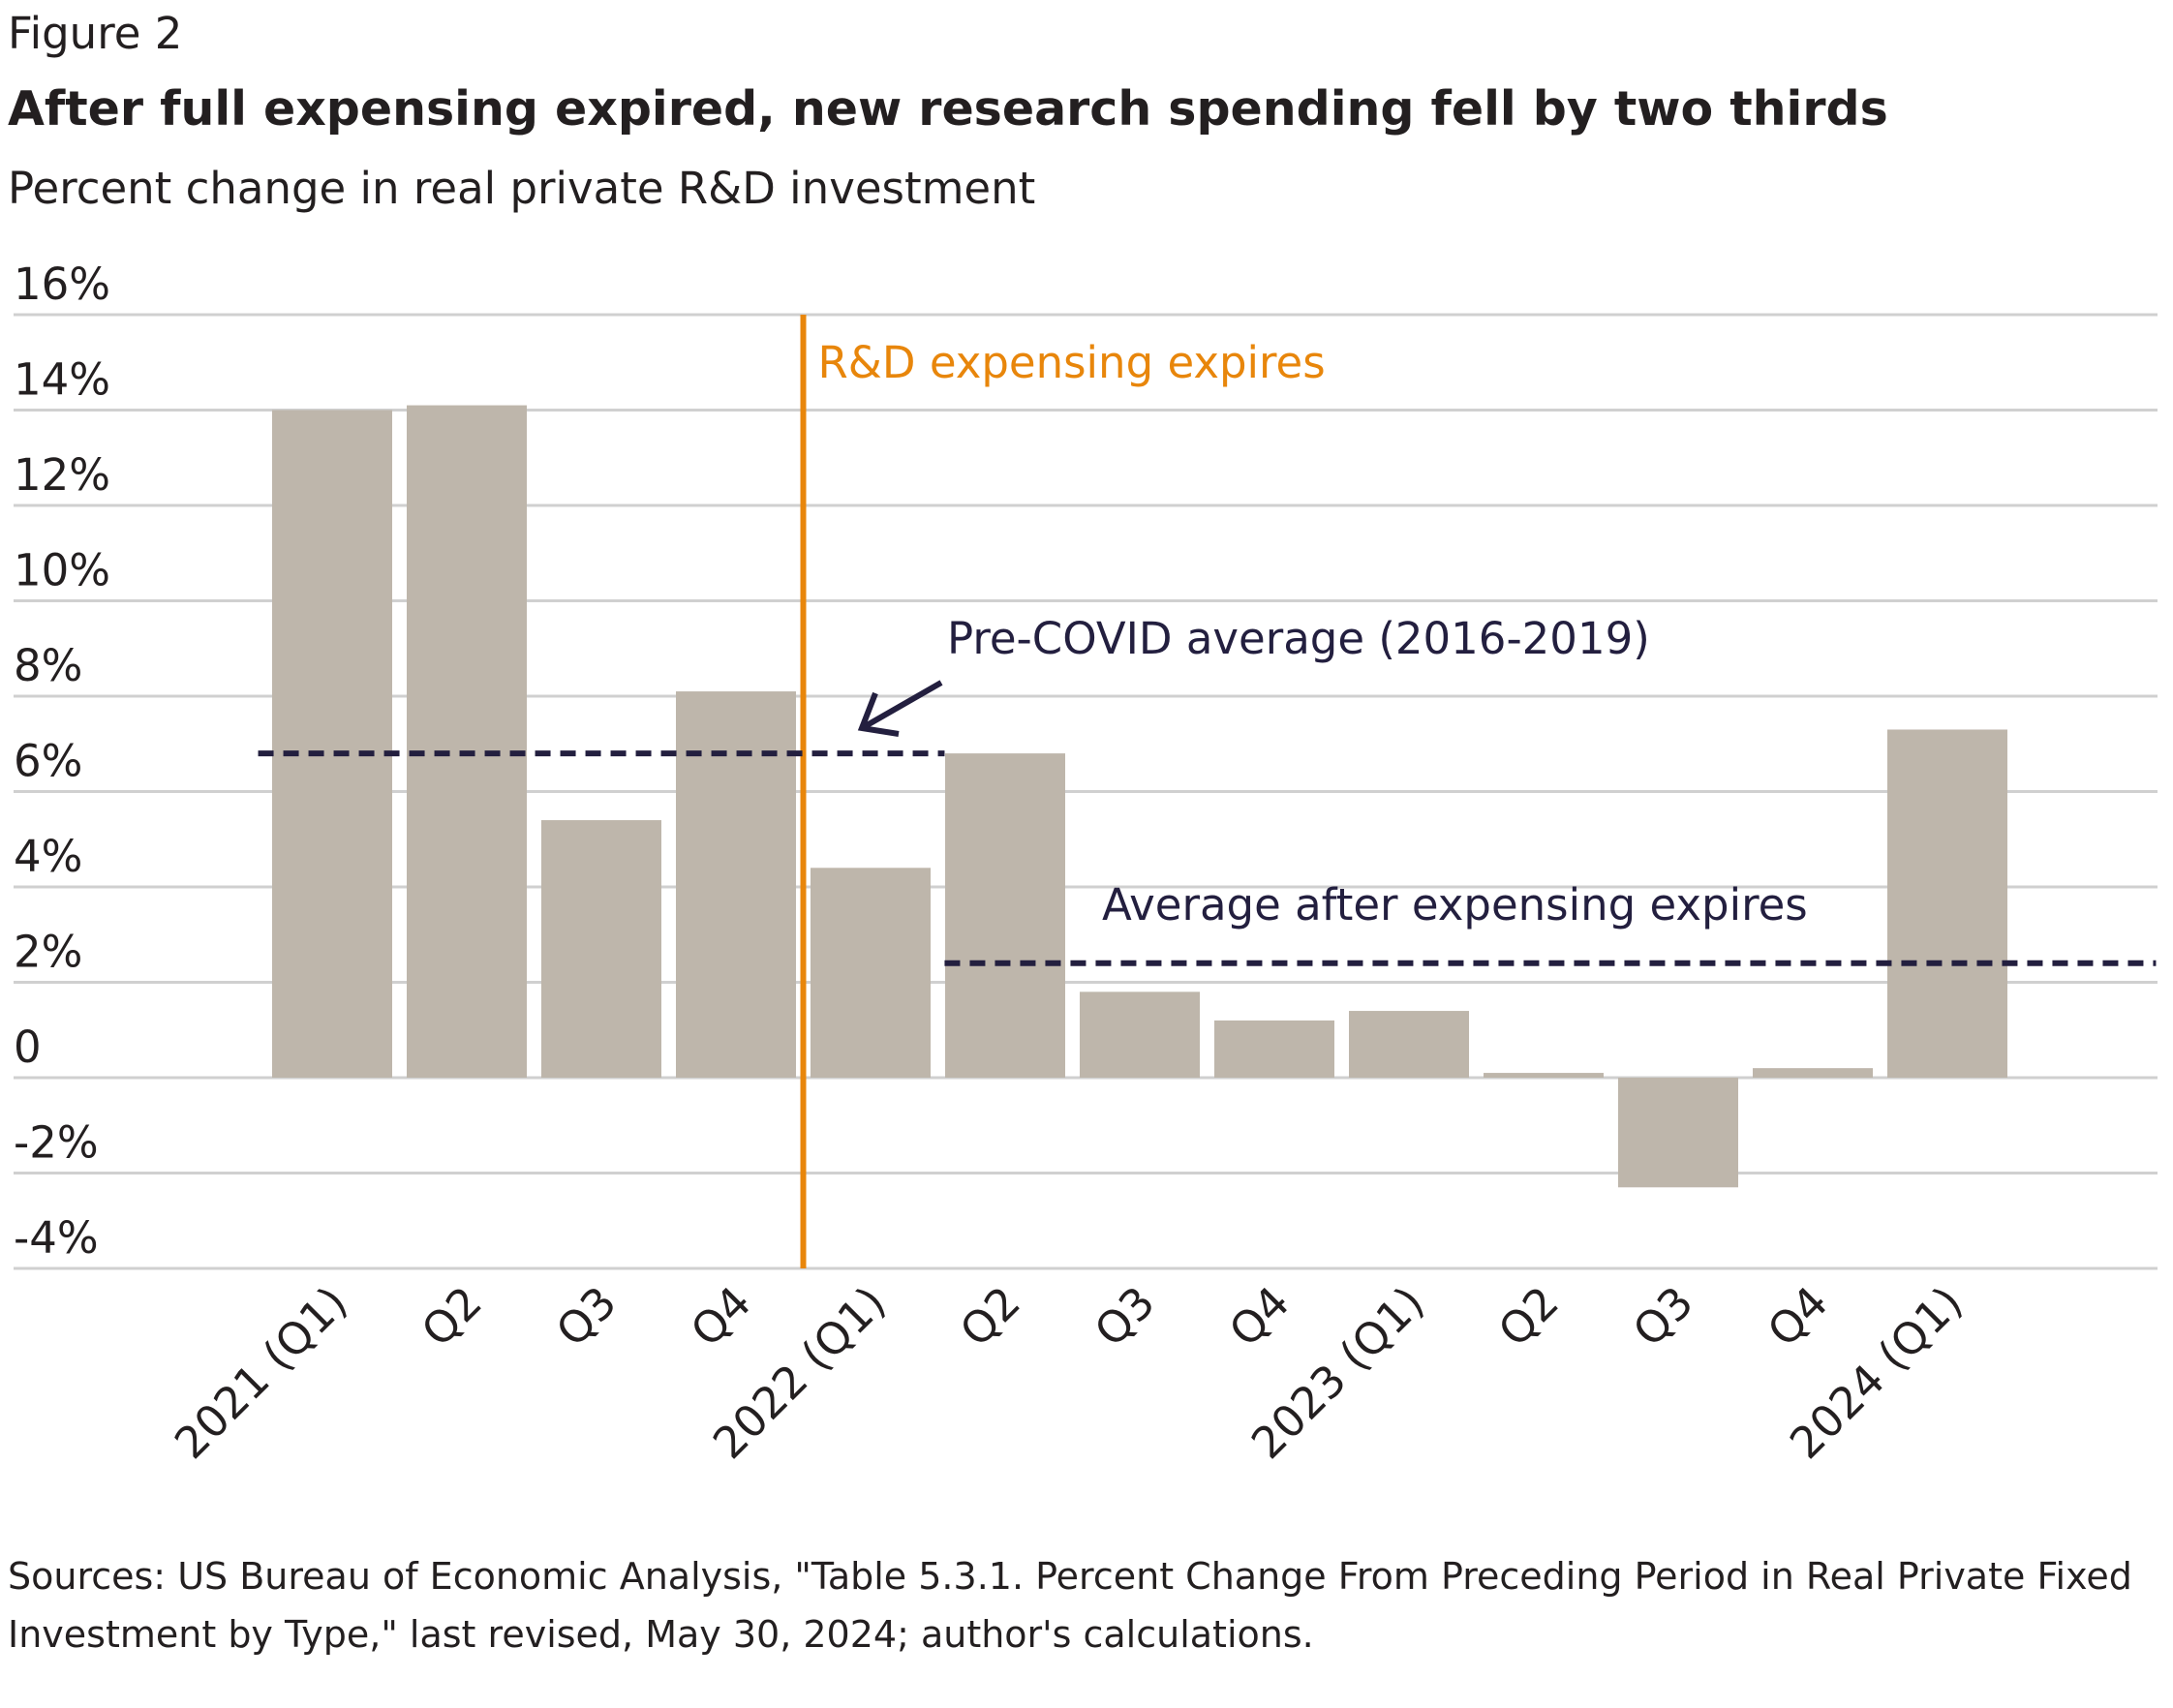  What do you see at coordinates (261, 1372) in the screenshot?
I see `x-tick-label: 2021 (Q1)` at bounding box center [261, 1372].